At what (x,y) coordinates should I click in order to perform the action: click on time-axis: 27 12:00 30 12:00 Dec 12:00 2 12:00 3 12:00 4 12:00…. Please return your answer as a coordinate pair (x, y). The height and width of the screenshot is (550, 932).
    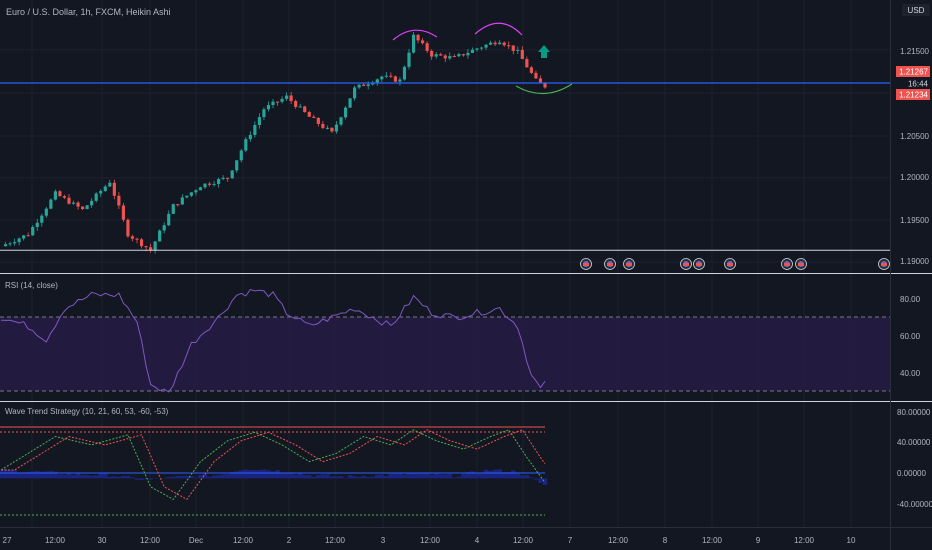
    Looking at the image, I should click on (429, 540).